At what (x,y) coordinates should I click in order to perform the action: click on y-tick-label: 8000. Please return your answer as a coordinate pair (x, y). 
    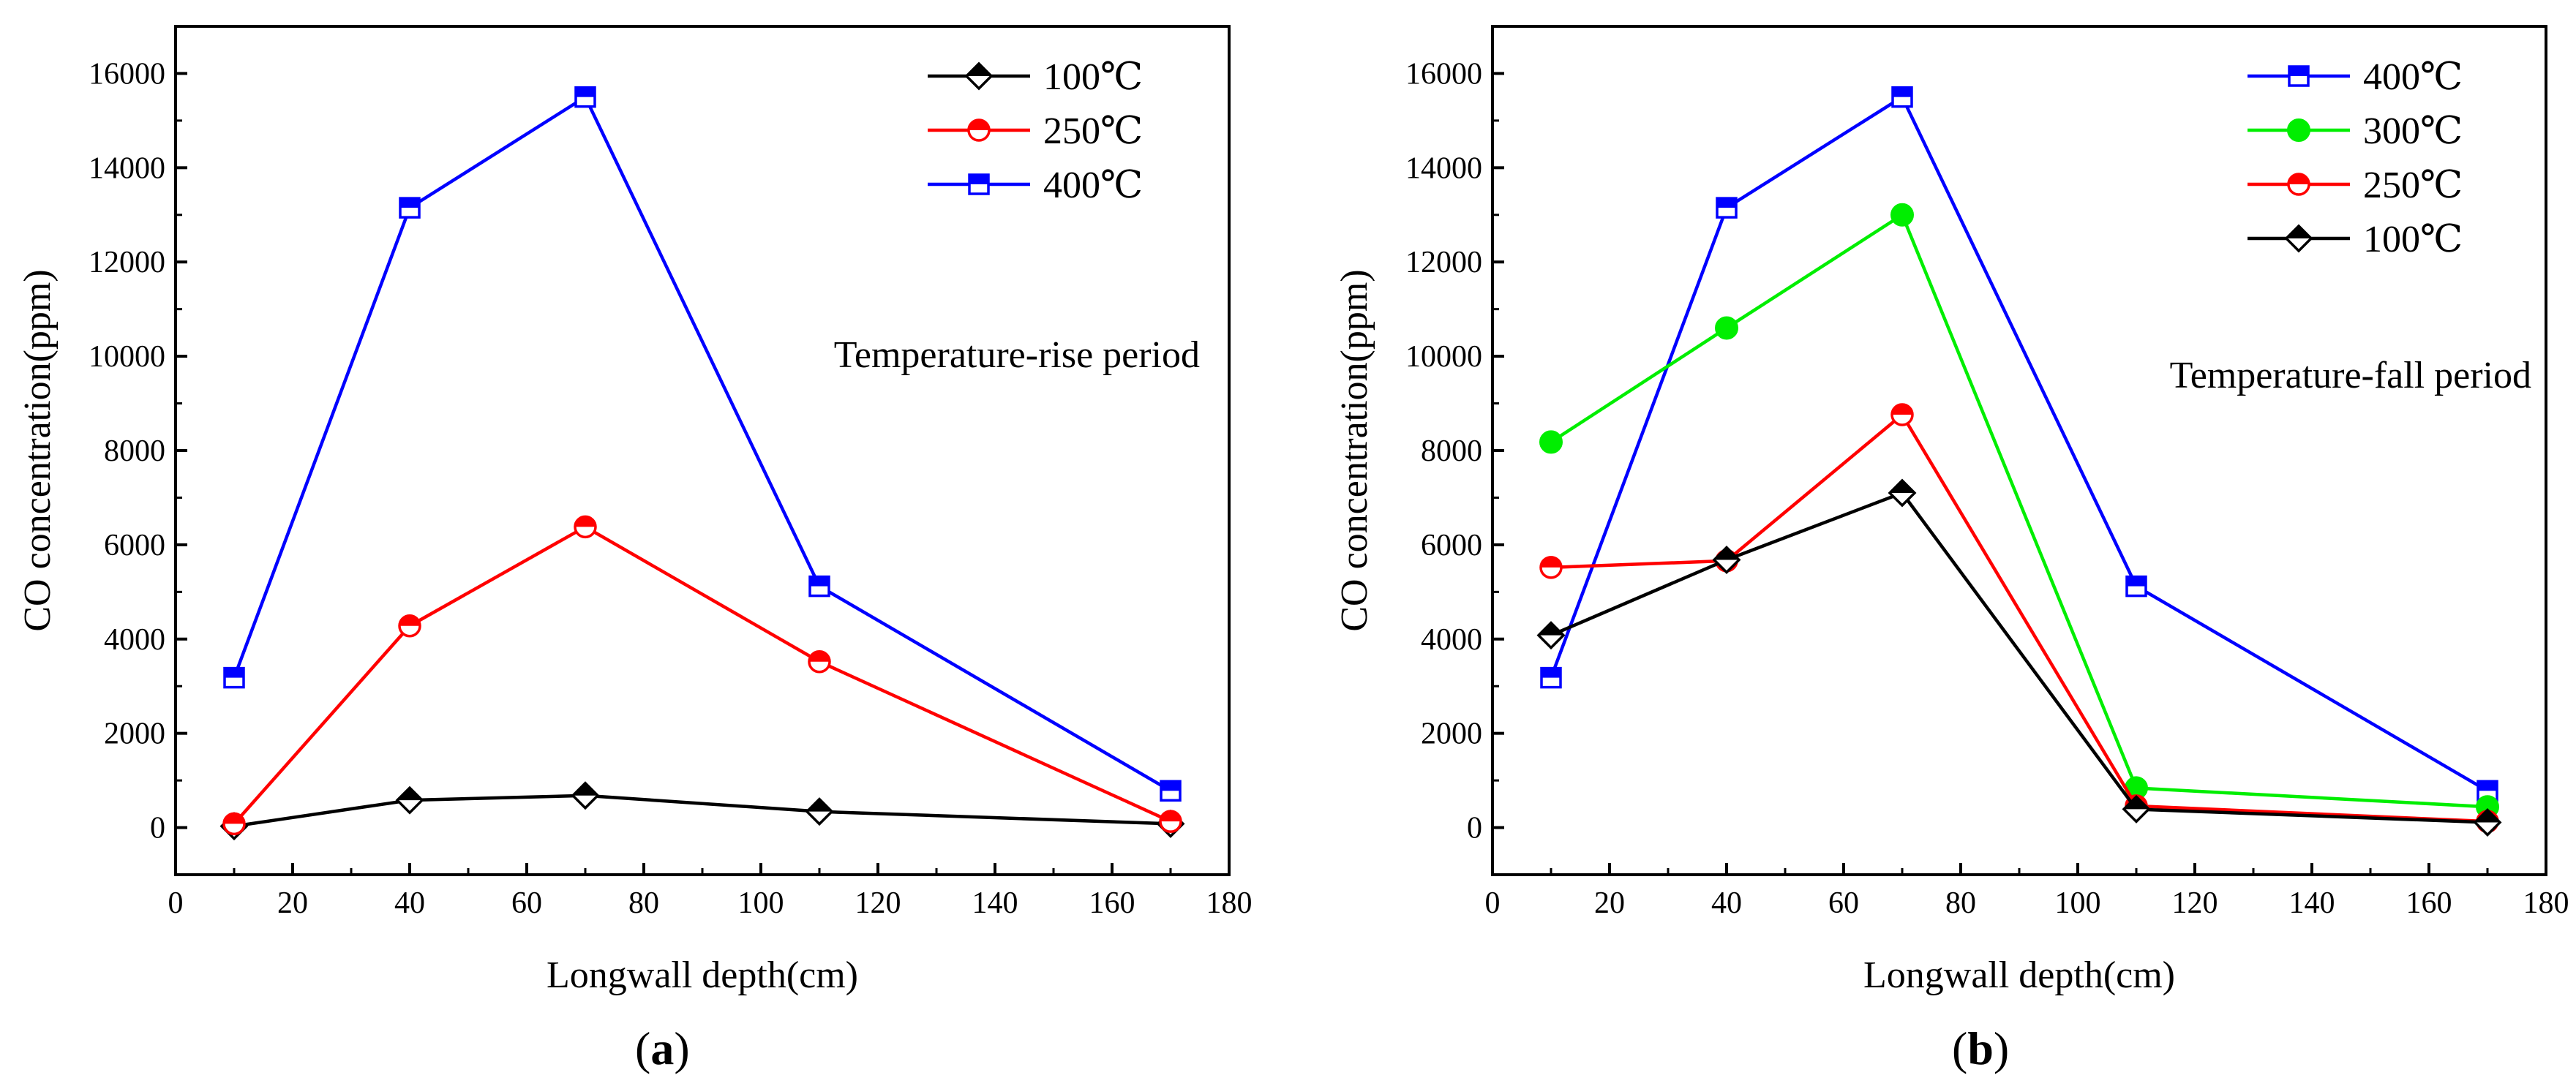
    Looking at the image, I should click on (134, 451).